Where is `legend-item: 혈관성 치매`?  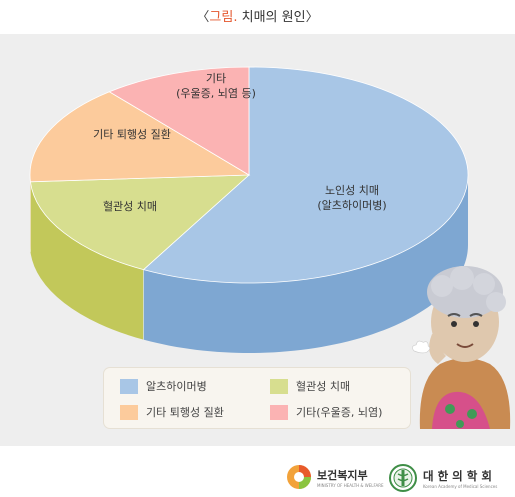 legend-item: 혈관성 치매 is located at coordinates (345, 386).